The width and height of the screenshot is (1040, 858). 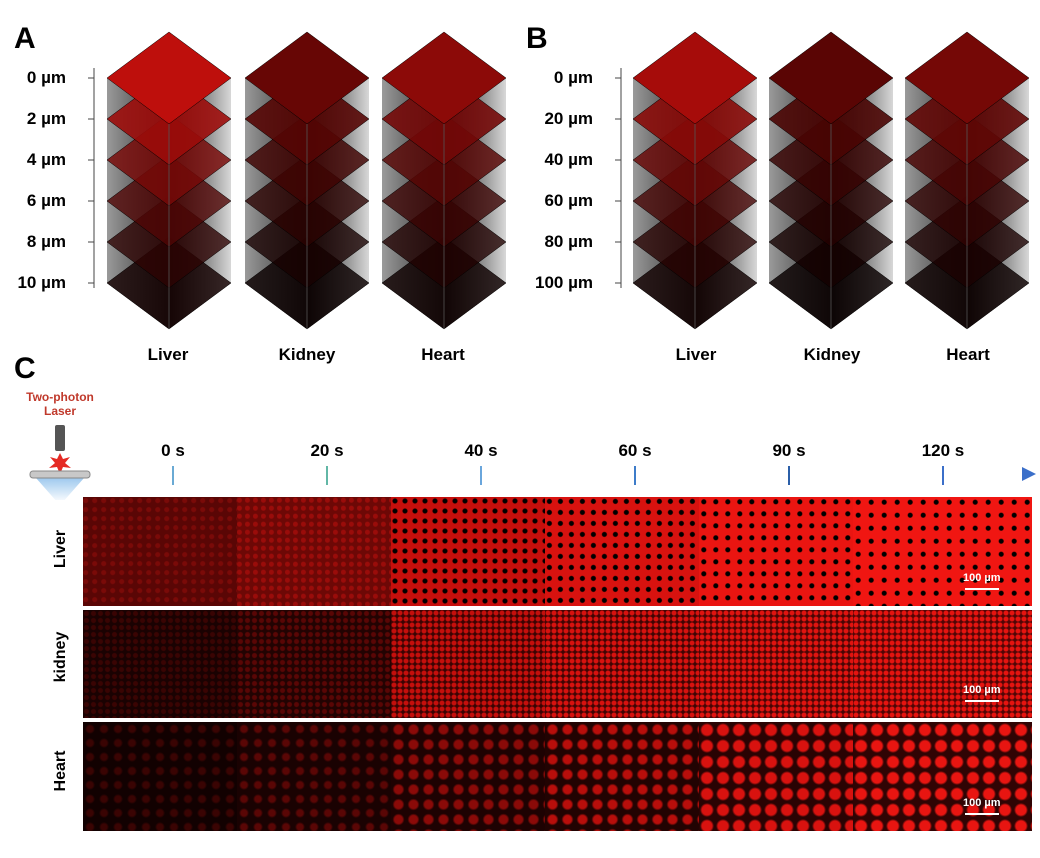 What do you see at coordinates (968, 354) in the screenshot?
I see `panel-b-organ-heart: Heart` at bounding box center [968, 354].